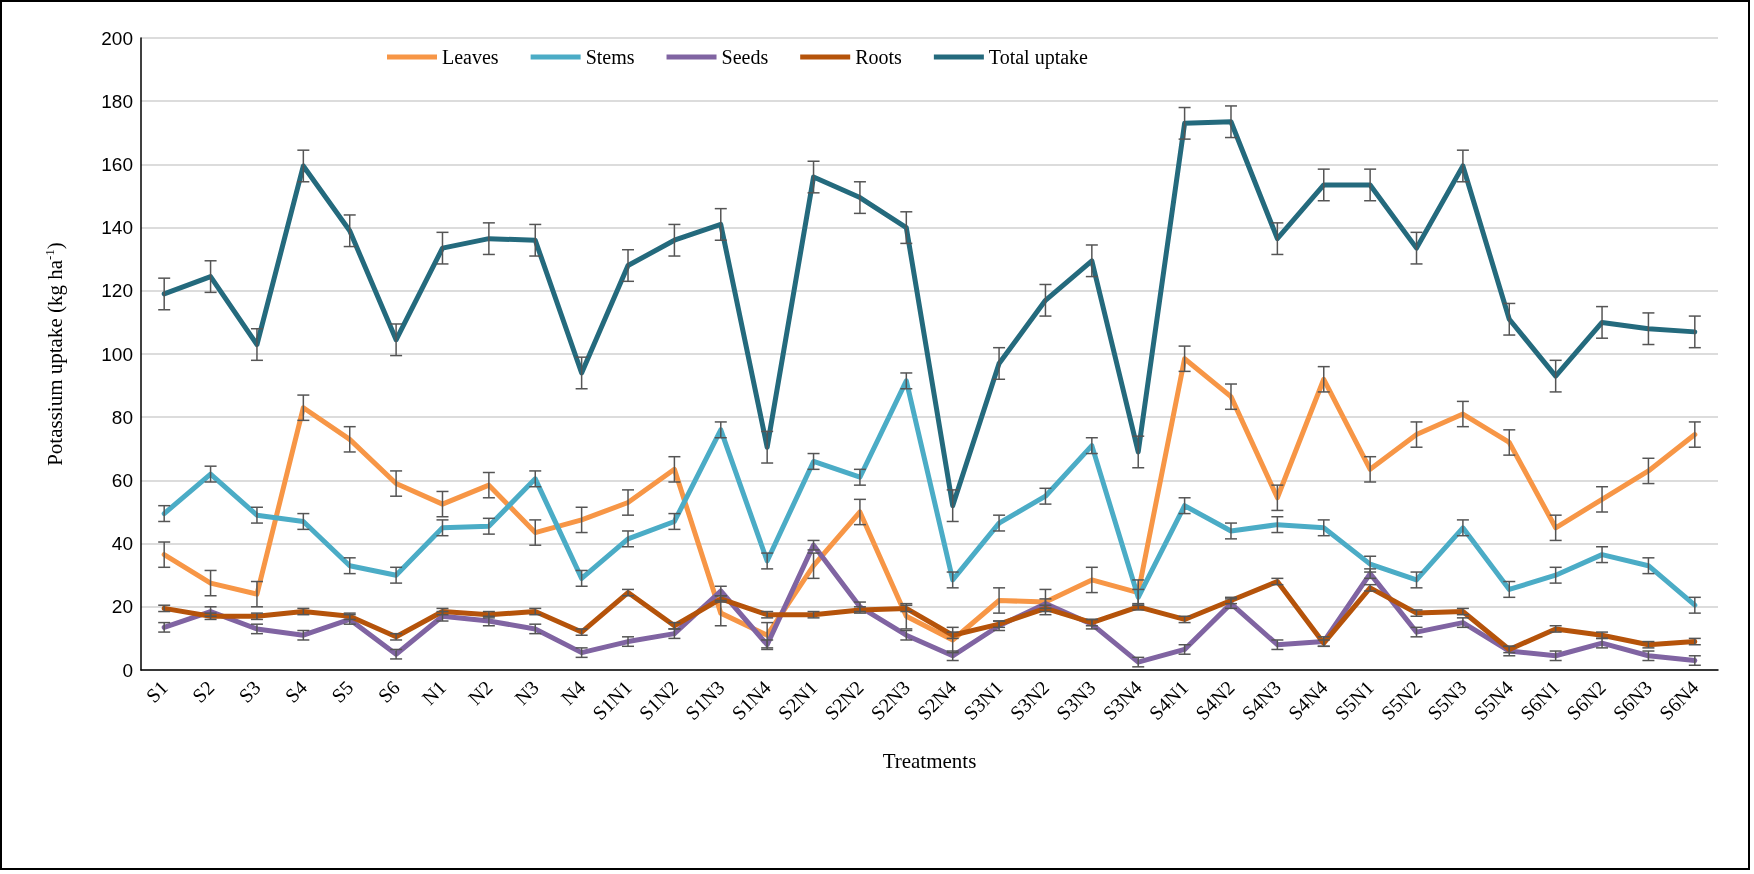  I want to click on y-tick-label: 160, so click(117, 164).